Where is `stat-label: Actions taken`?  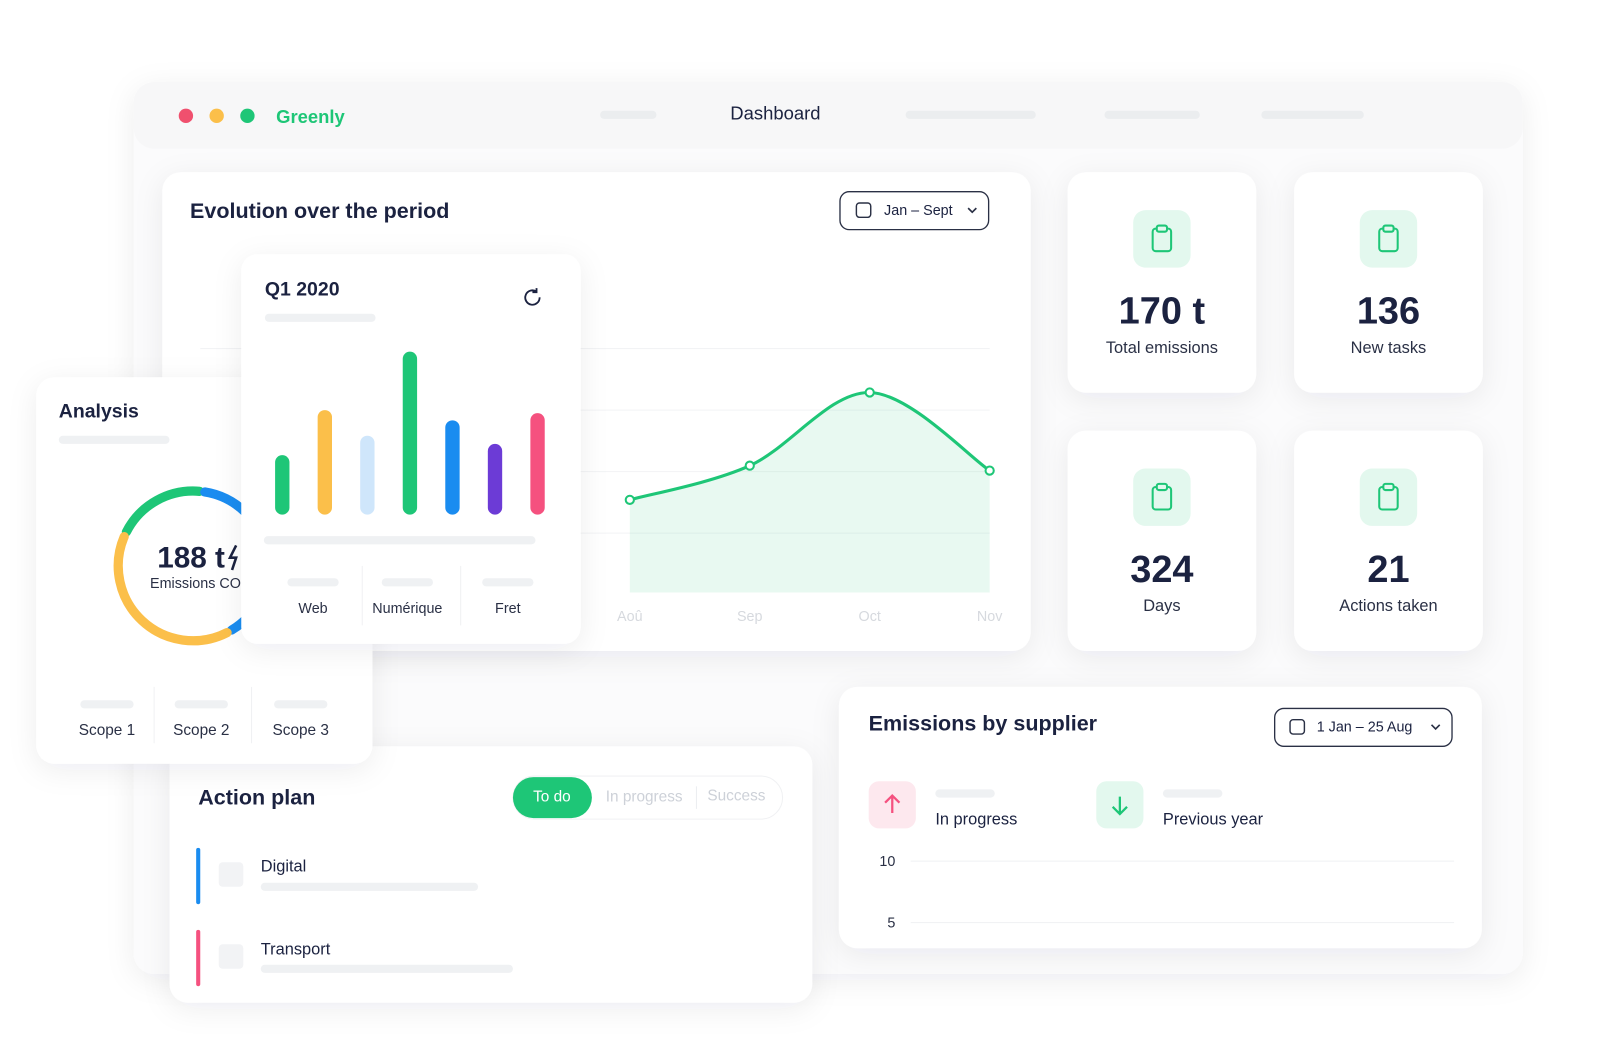
stat-label: Actions taken is located at coordinates (1388, 606).